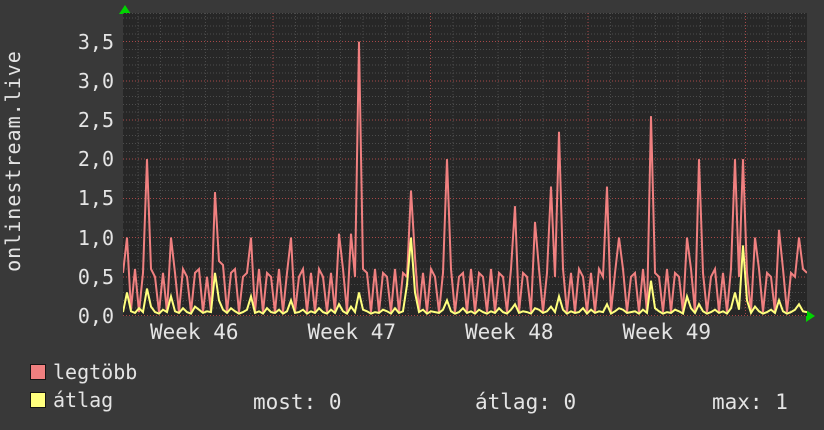  I want to click on y-tick-label: 2,0, so click(95, 159).